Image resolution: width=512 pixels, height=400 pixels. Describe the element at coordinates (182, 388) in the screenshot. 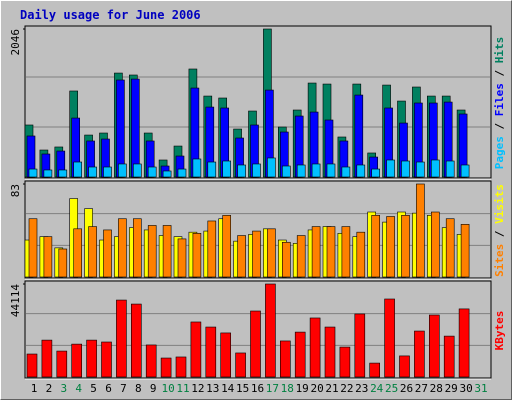

I see `x-tick-label: 11` at that location.